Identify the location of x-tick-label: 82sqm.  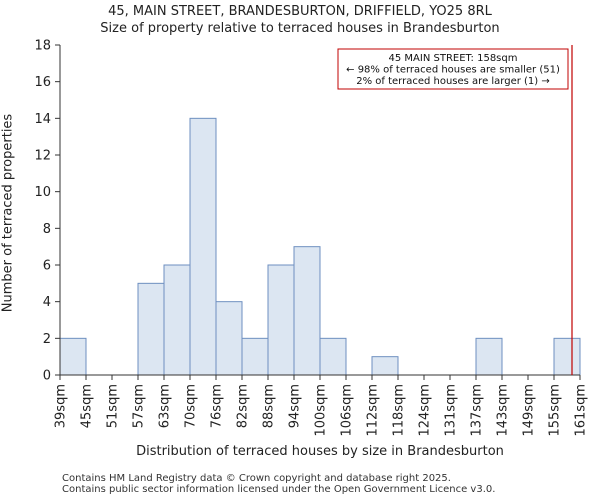
(243, 406).